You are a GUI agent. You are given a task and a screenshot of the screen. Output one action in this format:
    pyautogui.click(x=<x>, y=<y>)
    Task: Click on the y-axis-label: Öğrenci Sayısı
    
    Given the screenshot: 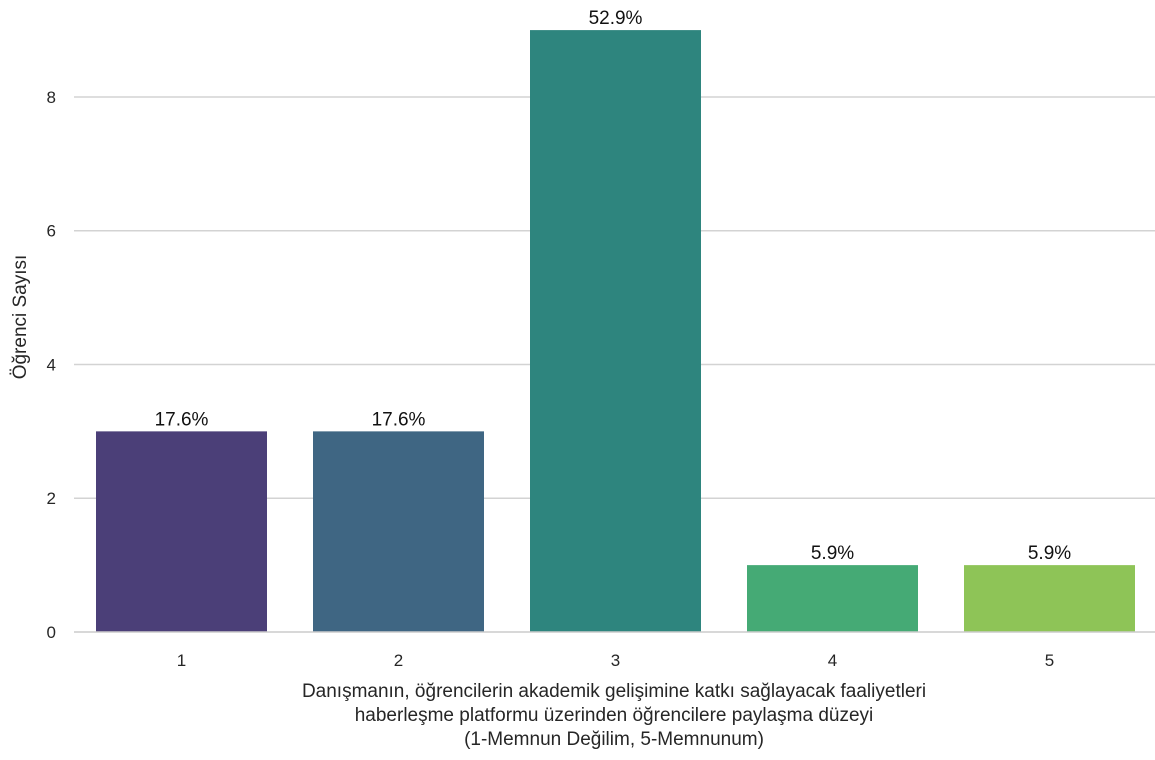 What is the action you would take?
    pyautogui.click(x=20, y=317)
    